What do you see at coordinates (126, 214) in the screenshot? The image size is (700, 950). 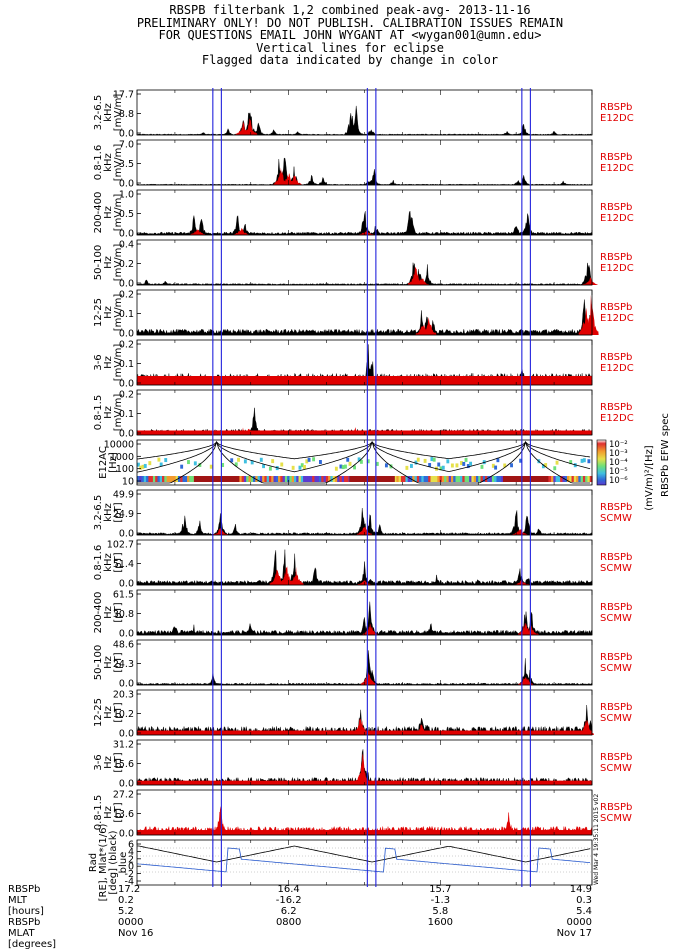 I see `y-tick-label: 0.5` at bounding box center [126, 214].